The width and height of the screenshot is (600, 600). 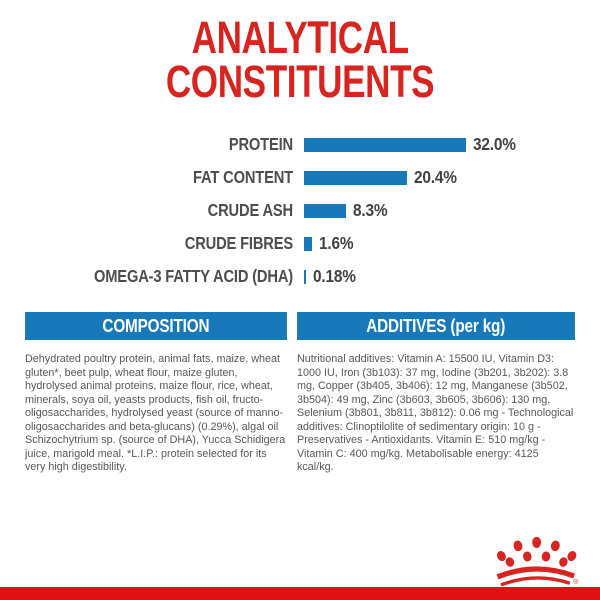 What do you see at coordinates (300, 37) in the screenshot?
I see `title-line-1: ANALYTICAL` at bounding box center [300, 37].